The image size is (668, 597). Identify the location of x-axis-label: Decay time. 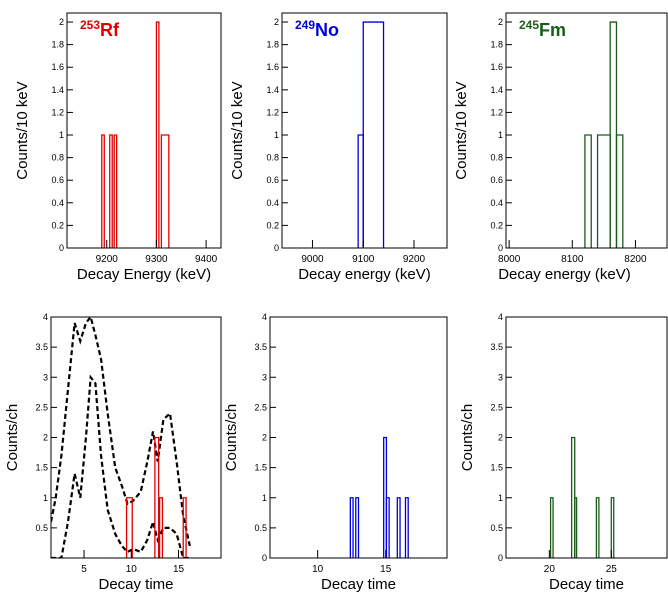
(358, 584).